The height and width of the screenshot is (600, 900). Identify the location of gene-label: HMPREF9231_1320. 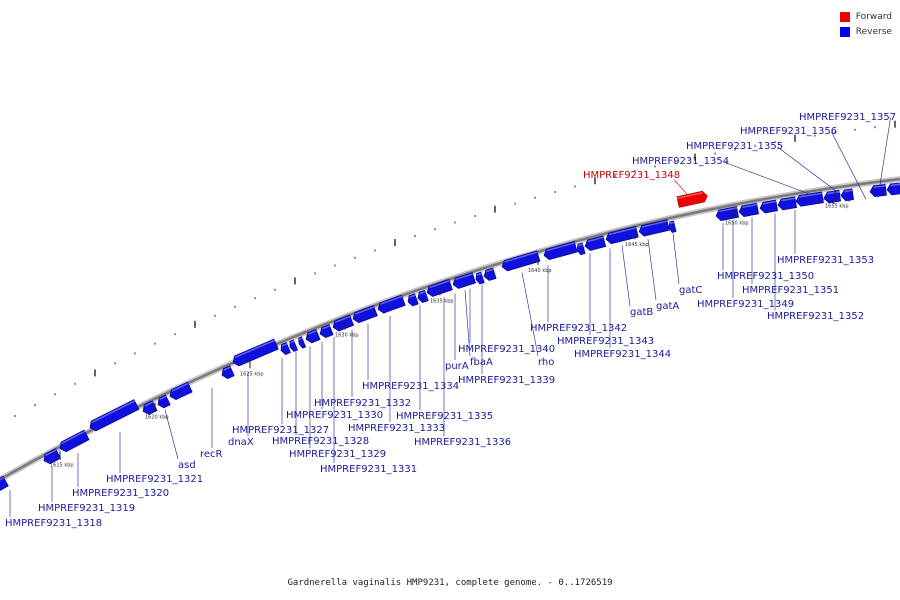
(120, 493).